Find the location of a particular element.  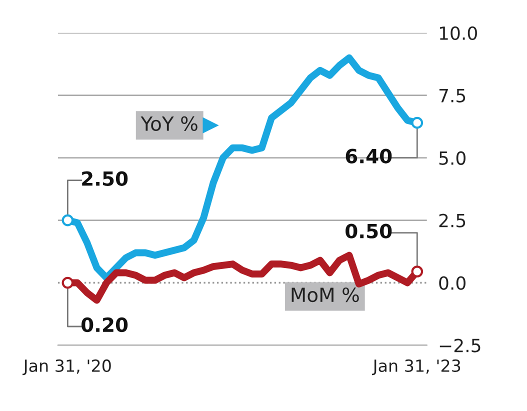

annotation: 2.50 is located at coordinates (105, 178).